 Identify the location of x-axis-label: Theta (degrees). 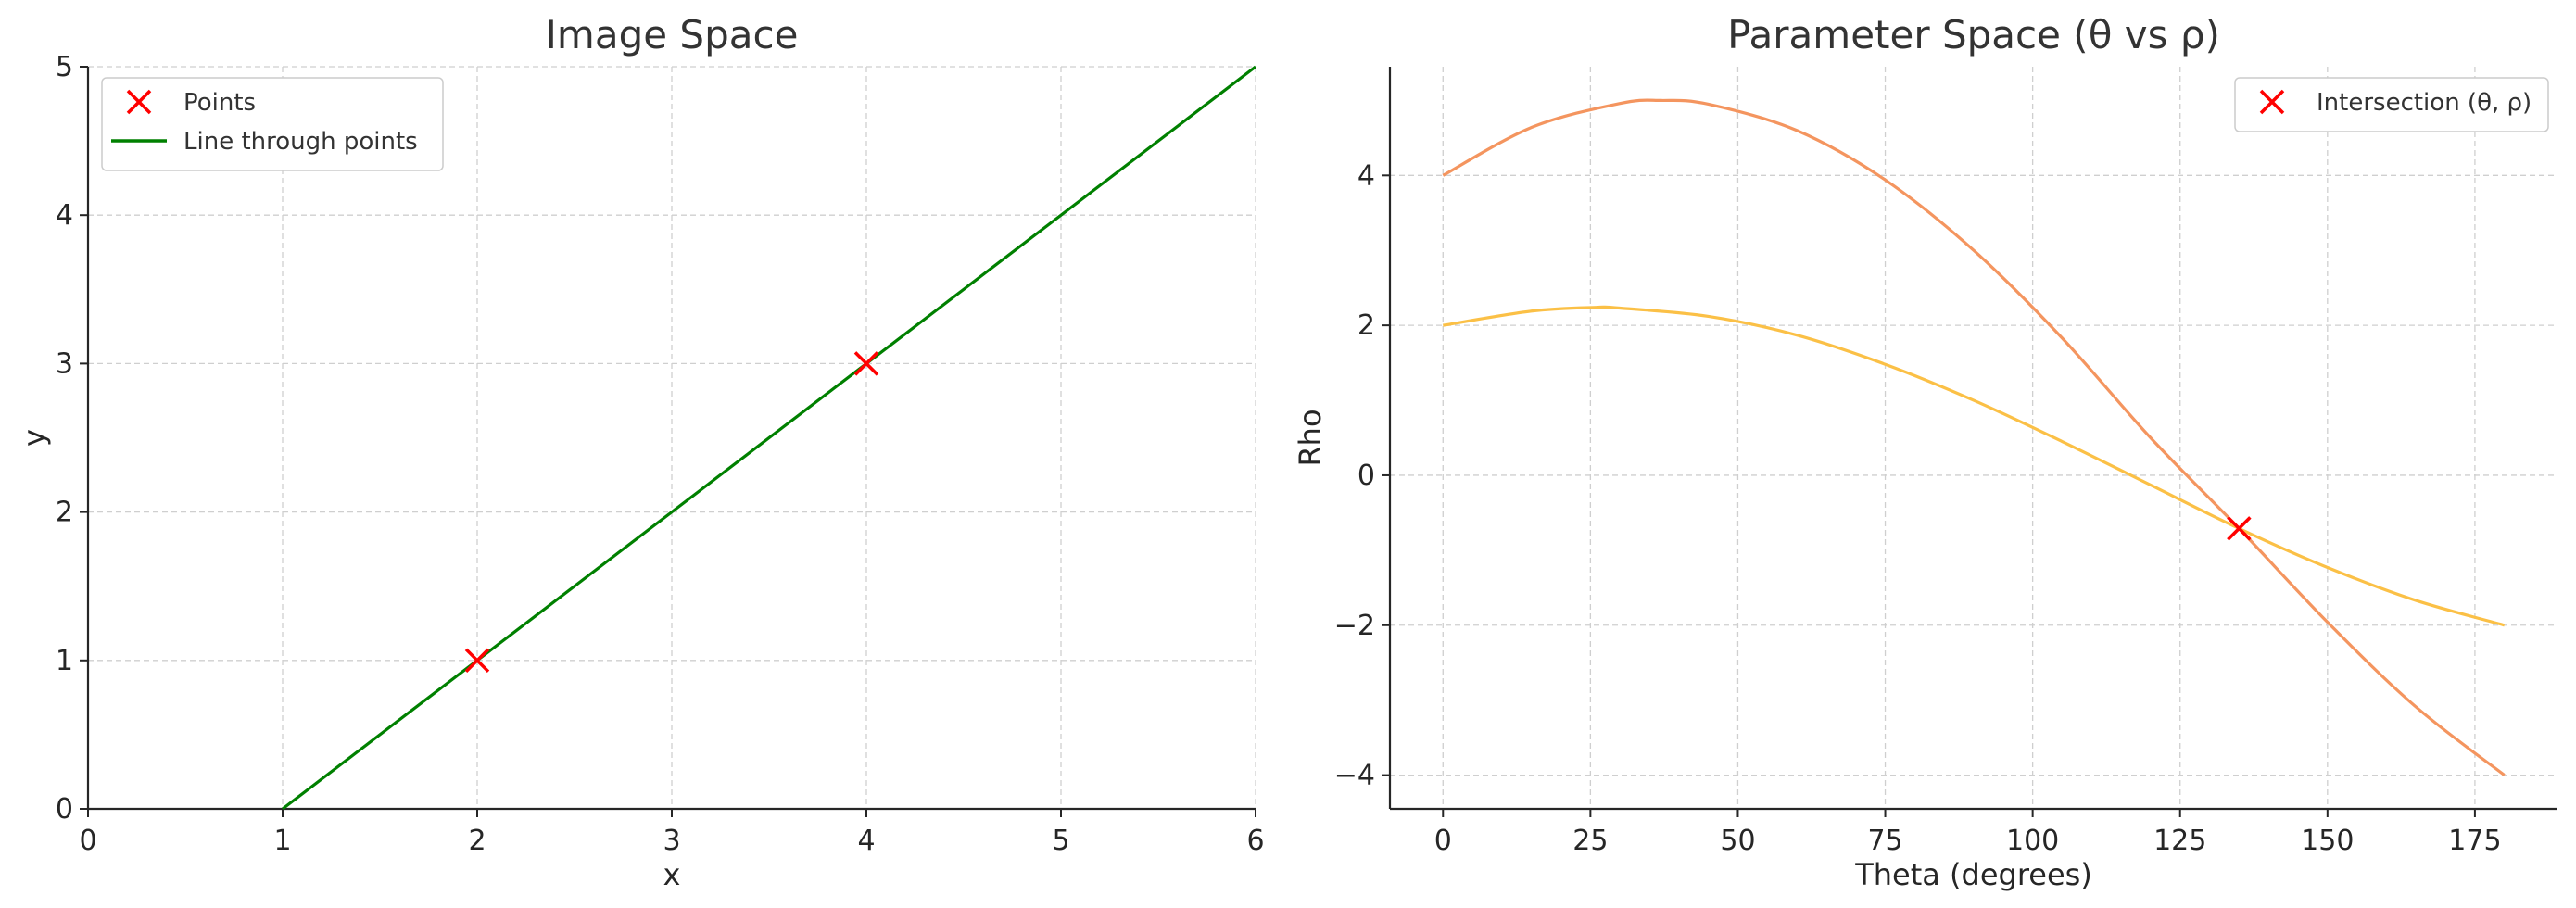
(1973, 874).